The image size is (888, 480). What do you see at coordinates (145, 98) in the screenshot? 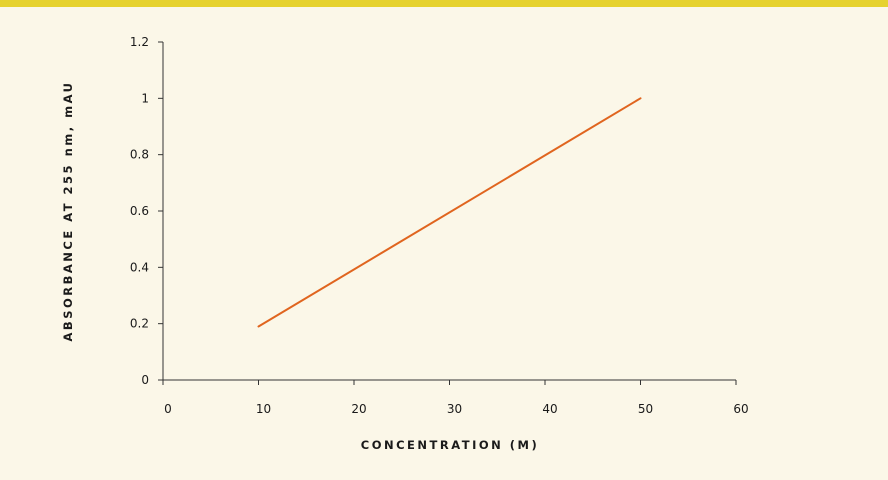
I see `y-tick-label: 1` at bounding box center [145, 98].